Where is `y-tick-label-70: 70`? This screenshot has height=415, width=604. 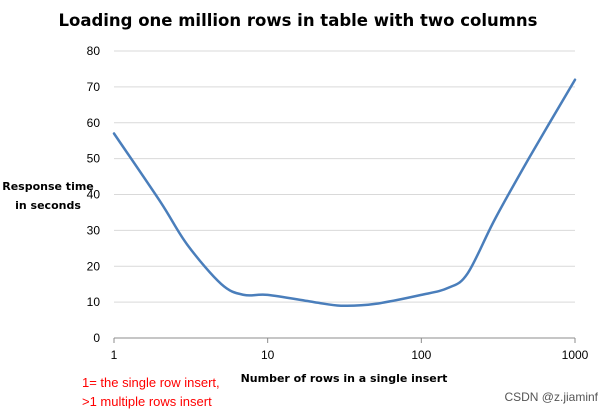 y-tick-label-70: 70 is located at coordinates (94, 87).